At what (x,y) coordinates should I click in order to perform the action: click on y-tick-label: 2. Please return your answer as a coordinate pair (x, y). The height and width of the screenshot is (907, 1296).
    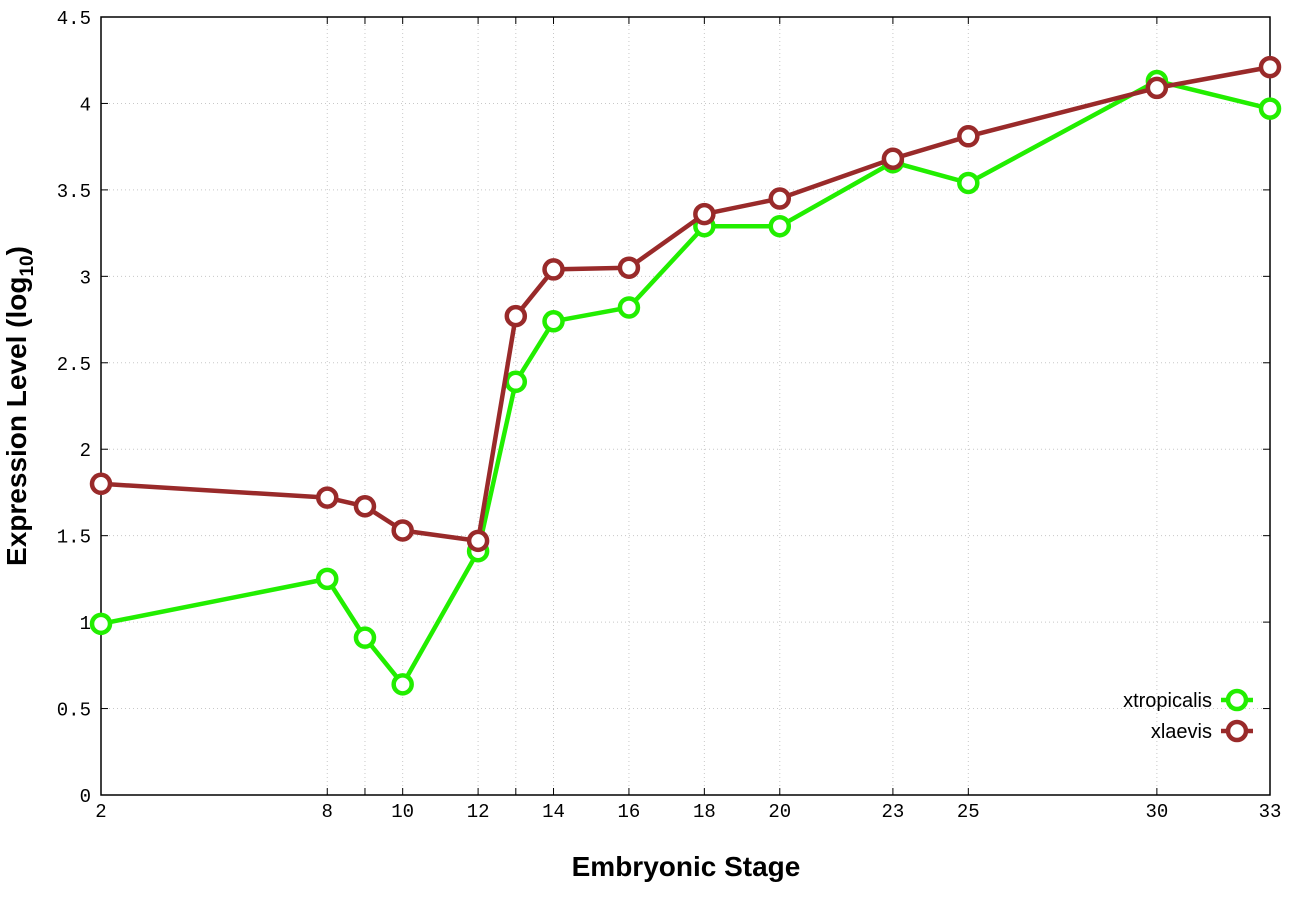
    Looking at the image, I should click on (85, 451).